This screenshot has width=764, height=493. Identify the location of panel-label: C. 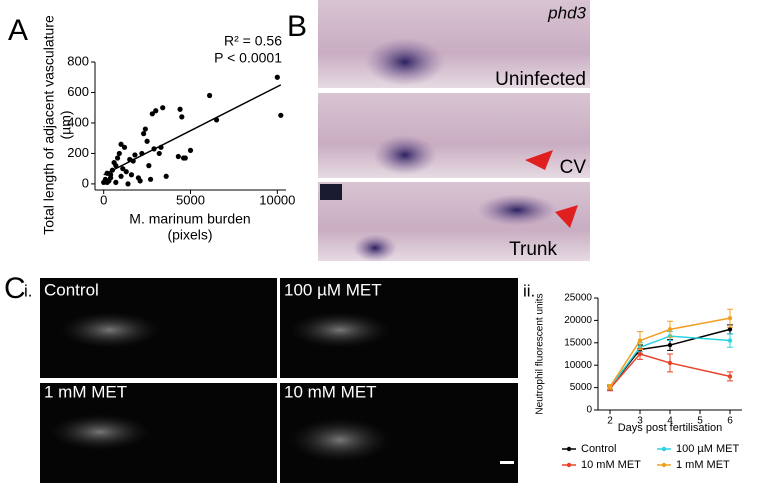
(15, 288).